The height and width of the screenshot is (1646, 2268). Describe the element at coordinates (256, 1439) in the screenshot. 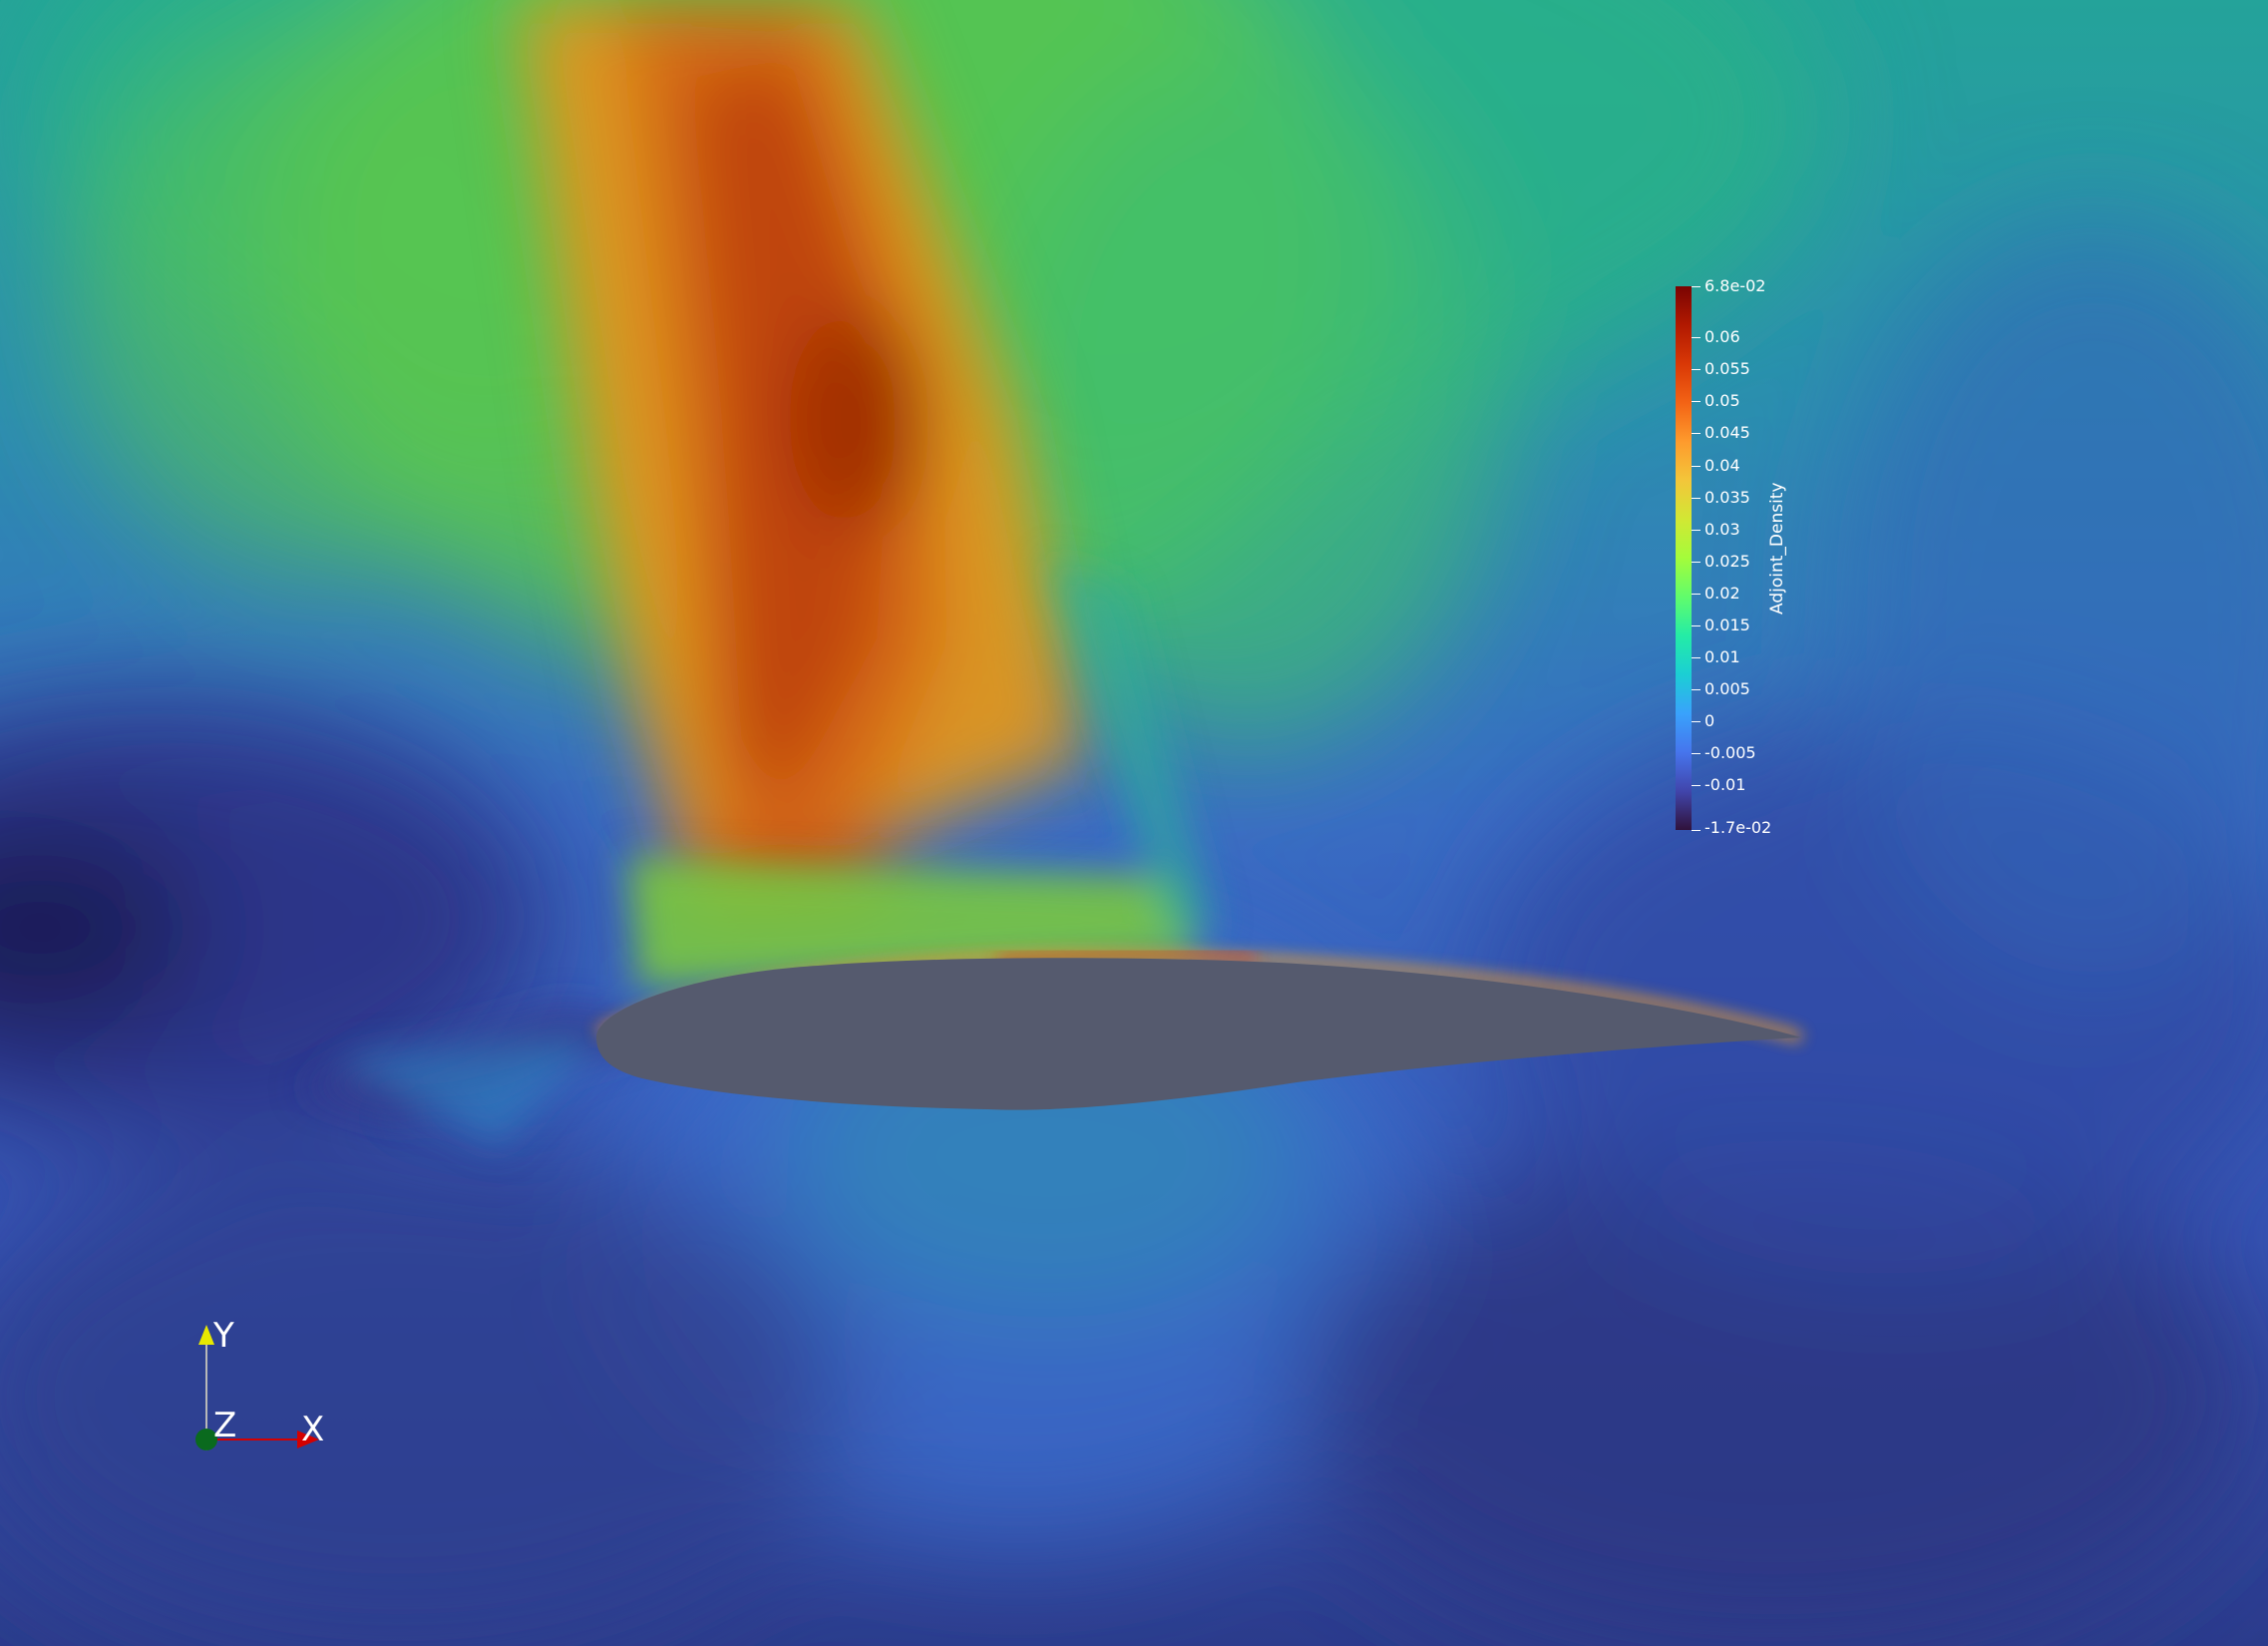

I see `x-axis-line` at that location.